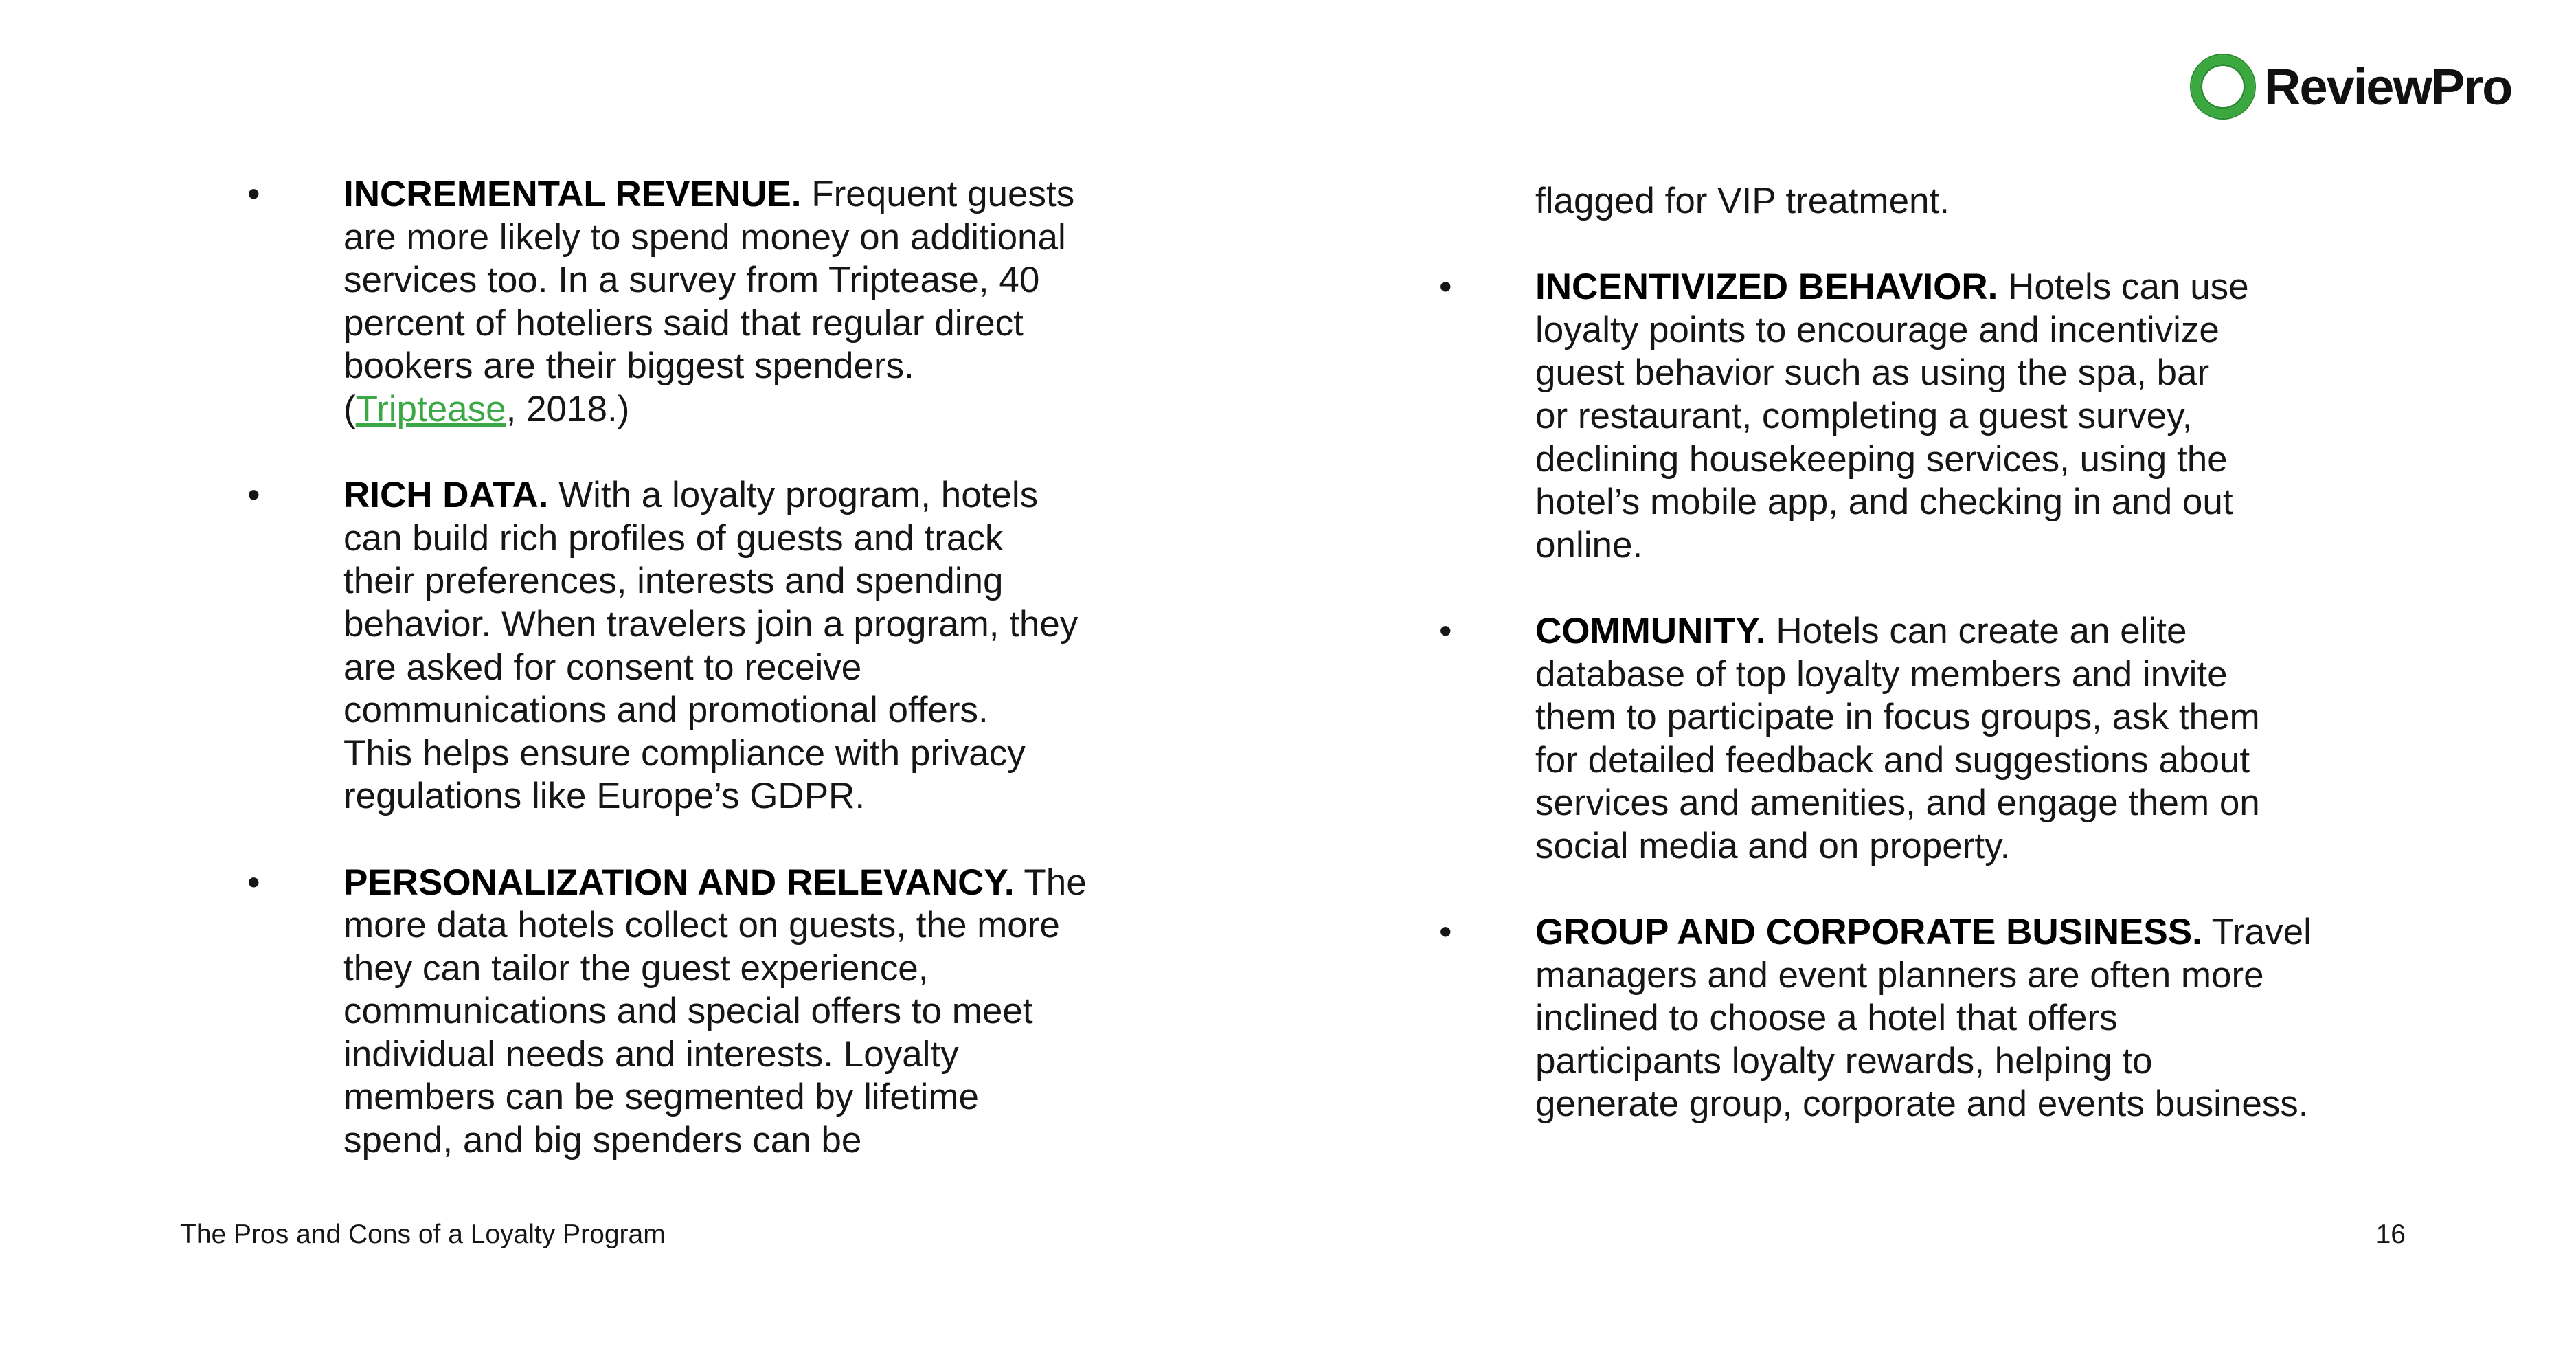 The height and width of the screenshot is (1346, 2576). I want to click on text-line: they can tailor the guest experience,, so click(636, 968).